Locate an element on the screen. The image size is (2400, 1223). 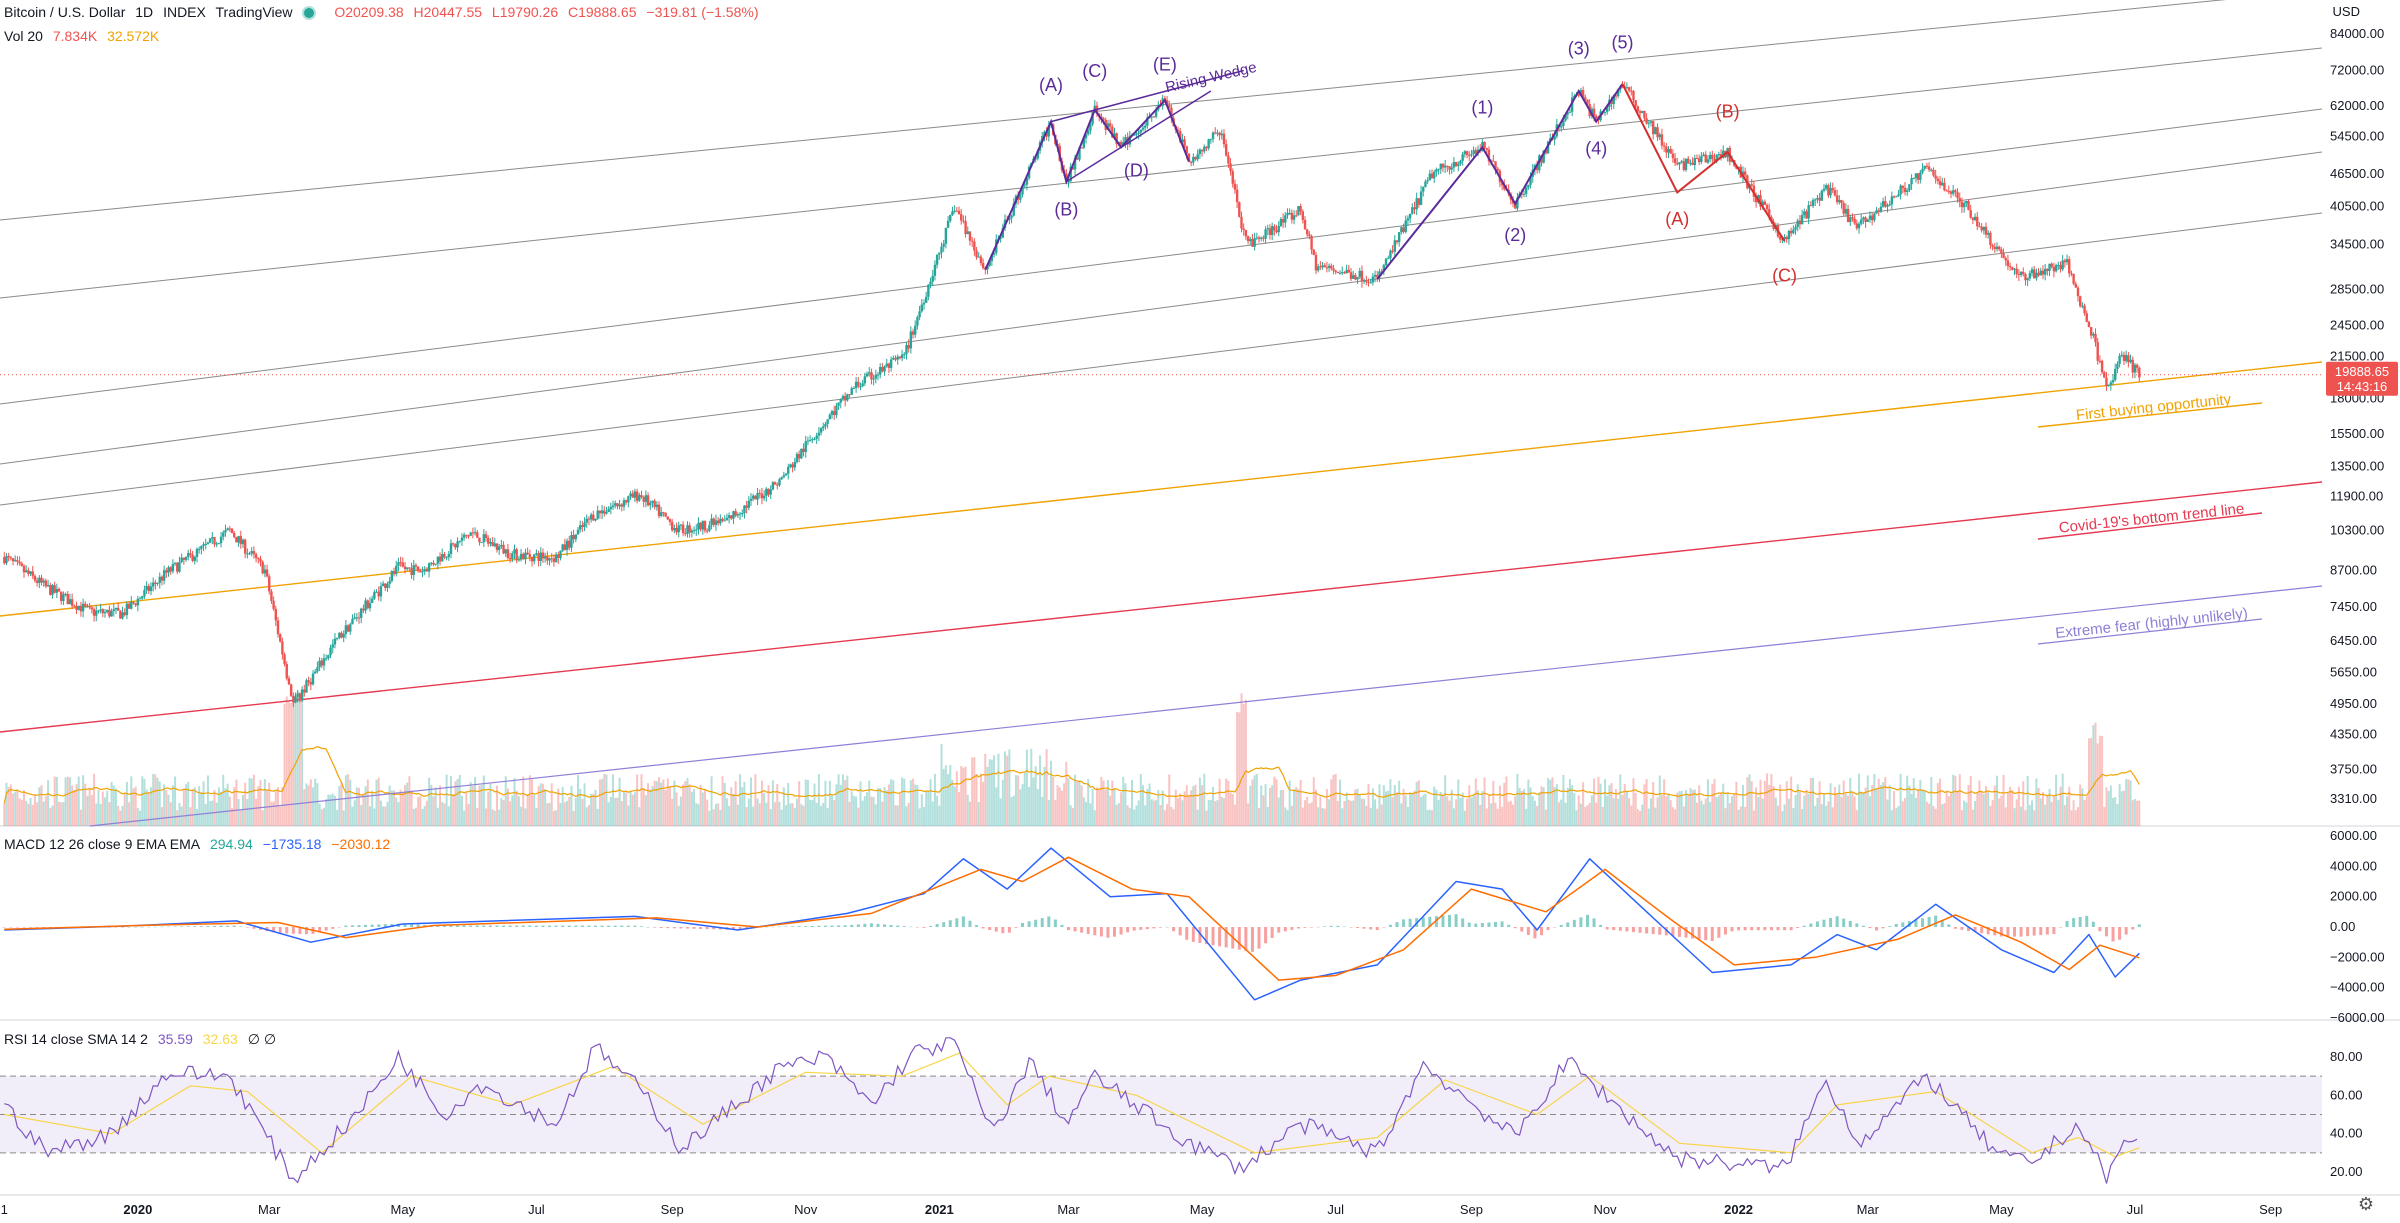
symbol-name: Bitcoin / U.S. Dollar is located at coordinates (65, 12).